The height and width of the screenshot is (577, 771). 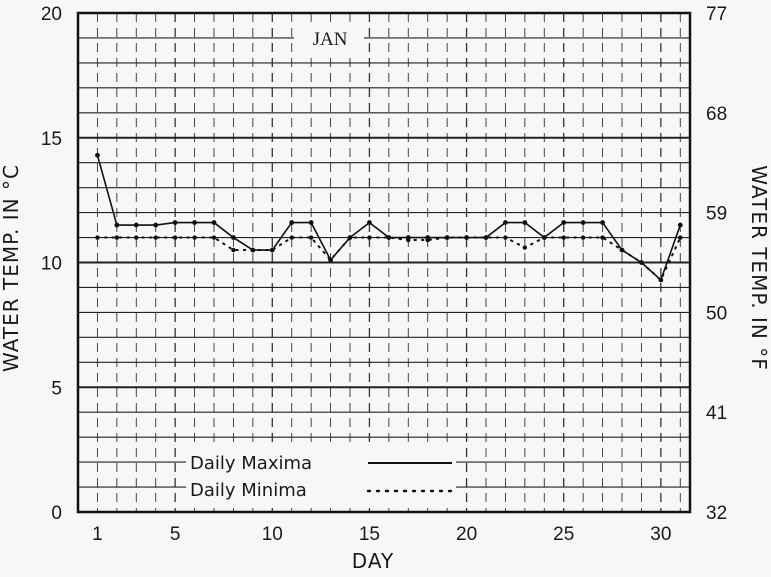 I want to click on month-label-background, so click(x=329, y=38).